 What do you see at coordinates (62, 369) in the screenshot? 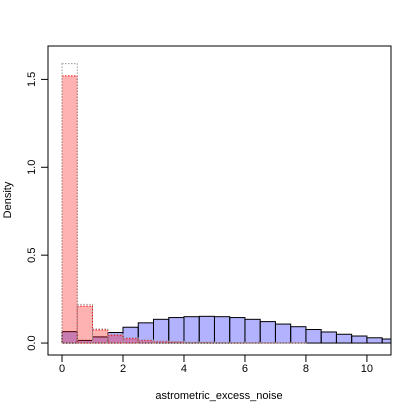
I see `x-tick-label: 0` at bounding box center [62, 369].